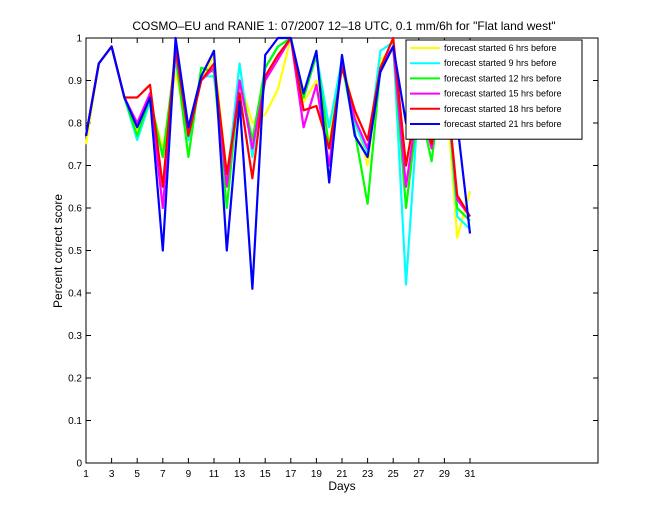 The image size is (660, 520). Describe the element at coordinates (75, 166) in the screenshot. I see `y-tick-label: 0.7` at that location.